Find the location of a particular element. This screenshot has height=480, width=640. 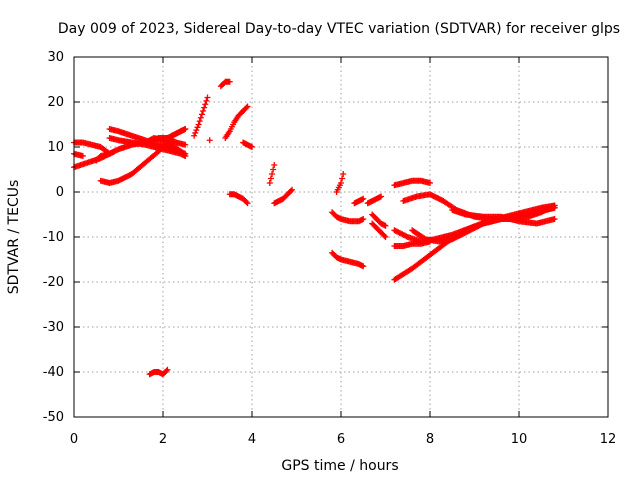

y-tick-label: -20 is located at coordinates (53, 282).